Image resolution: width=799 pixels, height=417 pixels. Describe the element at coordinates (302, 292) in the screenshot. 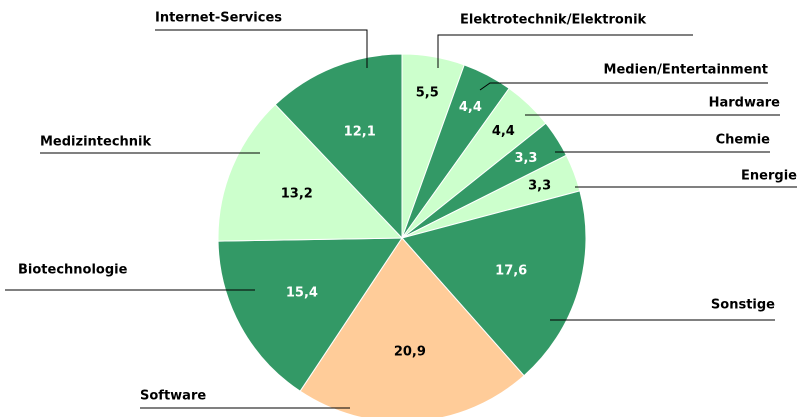

I see `value-label: 15,4` at that location.